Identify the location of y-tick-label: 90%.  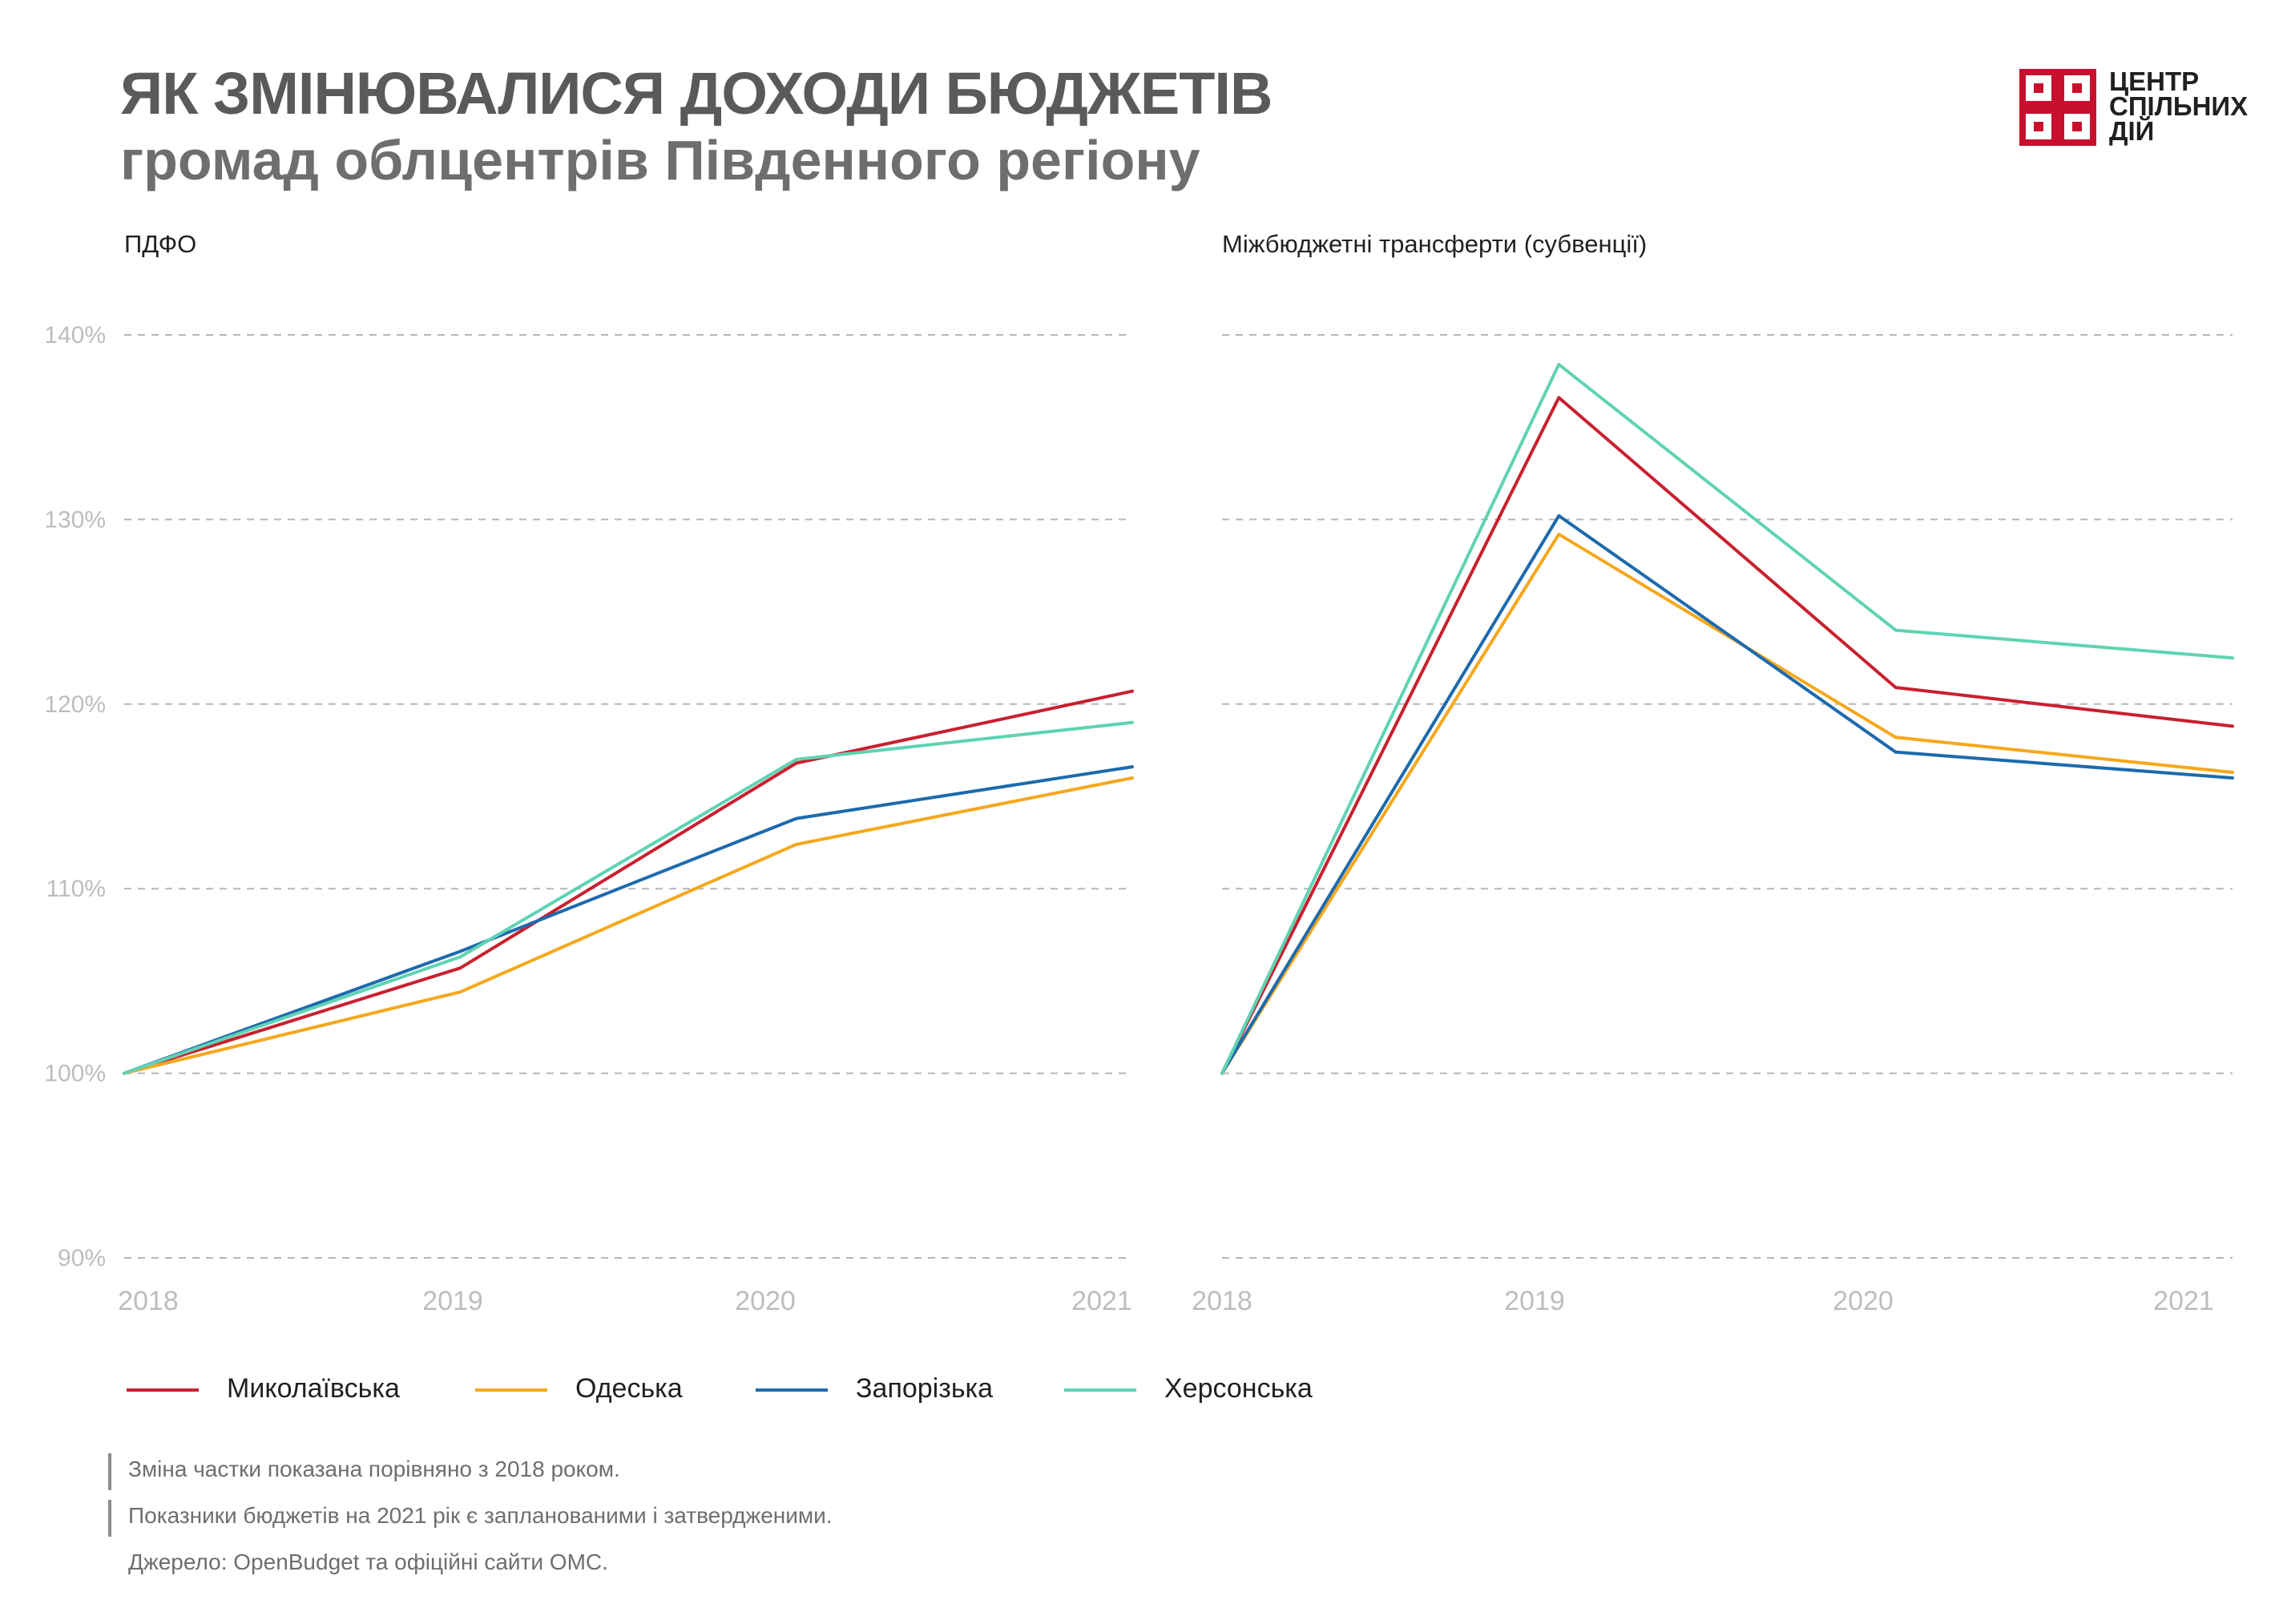
(82, 1258).